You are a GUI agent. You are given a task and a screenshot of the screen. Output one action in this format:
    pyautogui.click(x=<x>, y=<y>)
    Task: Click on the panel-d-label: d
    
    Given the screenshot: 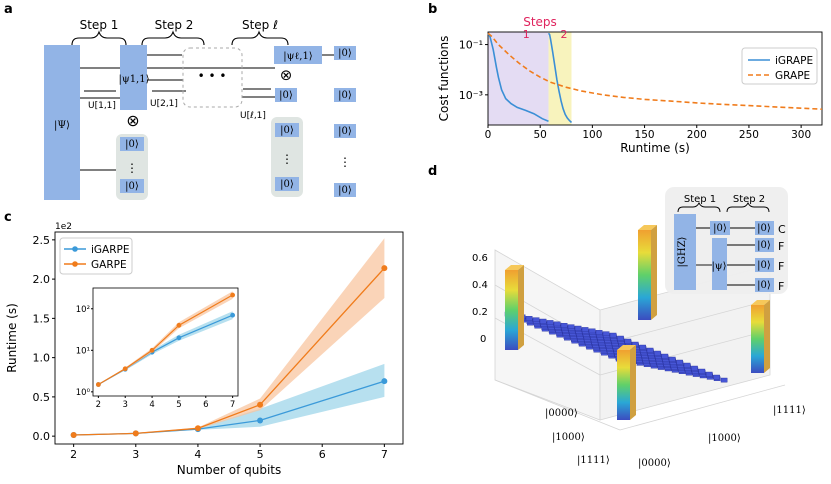 What is the action you would take?
    pyautogui.click(x=432, y=171)
    